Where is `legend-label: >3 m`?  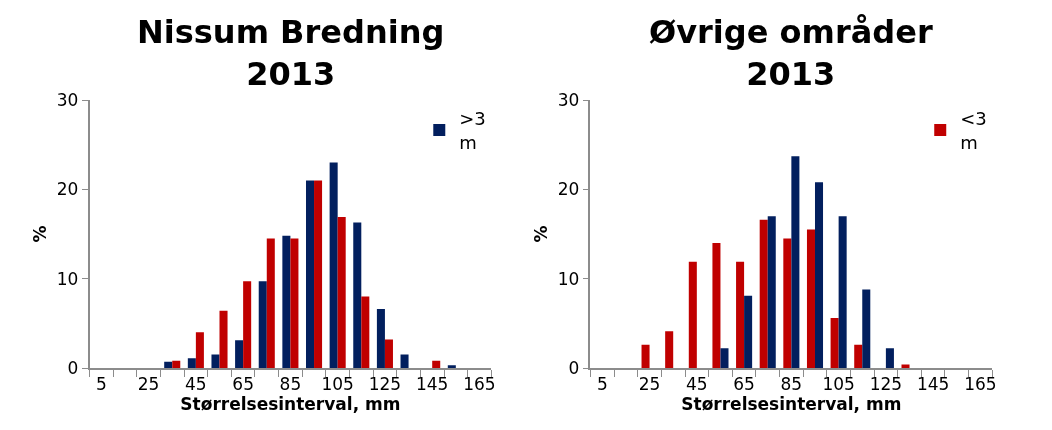 legend-label: >3 m is located at coordinates (472, 130).